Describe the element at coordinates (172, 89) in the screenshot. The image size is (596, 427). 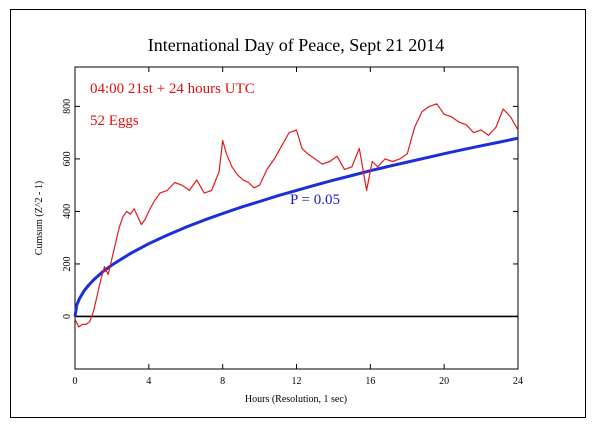
I see `annotation-time-range: 04:00 21st + 24 hours UTC` at that location.